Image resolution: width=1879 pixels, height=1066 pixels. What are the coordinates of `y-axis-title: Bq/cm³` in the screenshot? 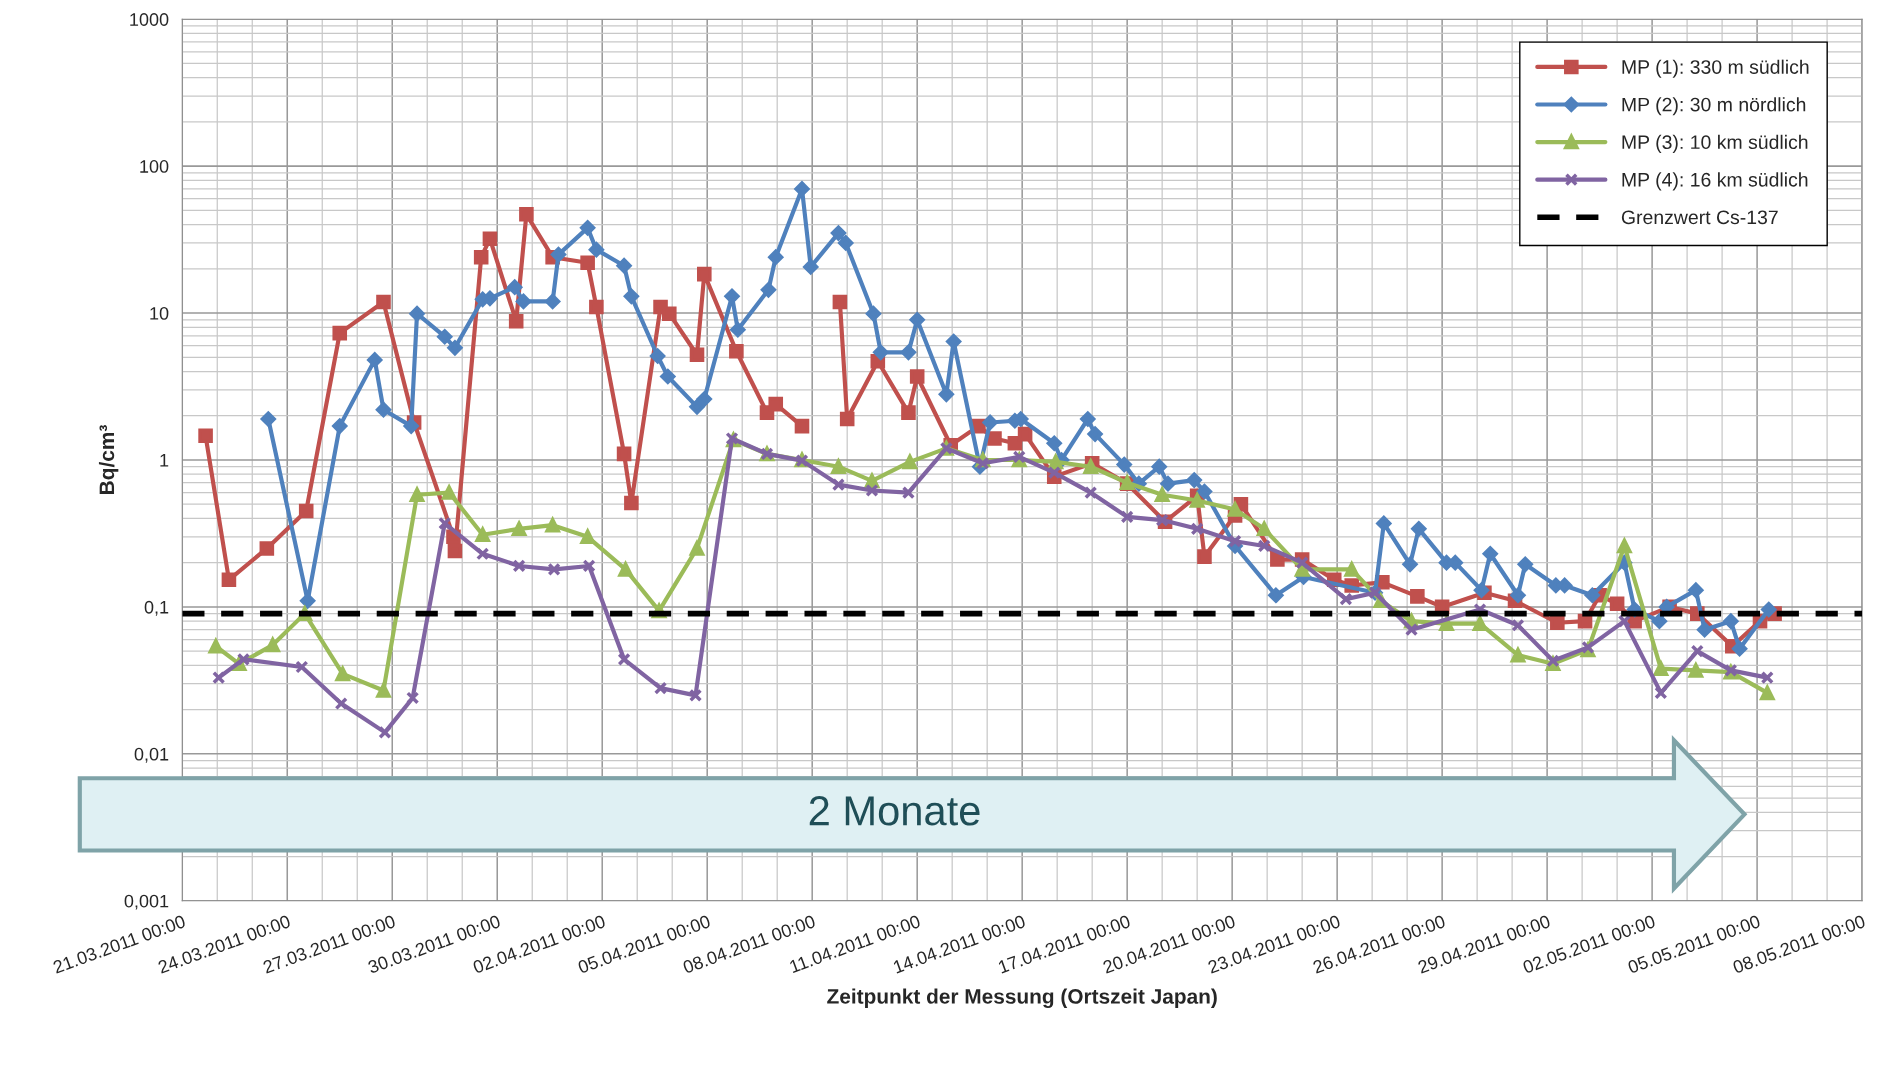 It's located at (108, 459).